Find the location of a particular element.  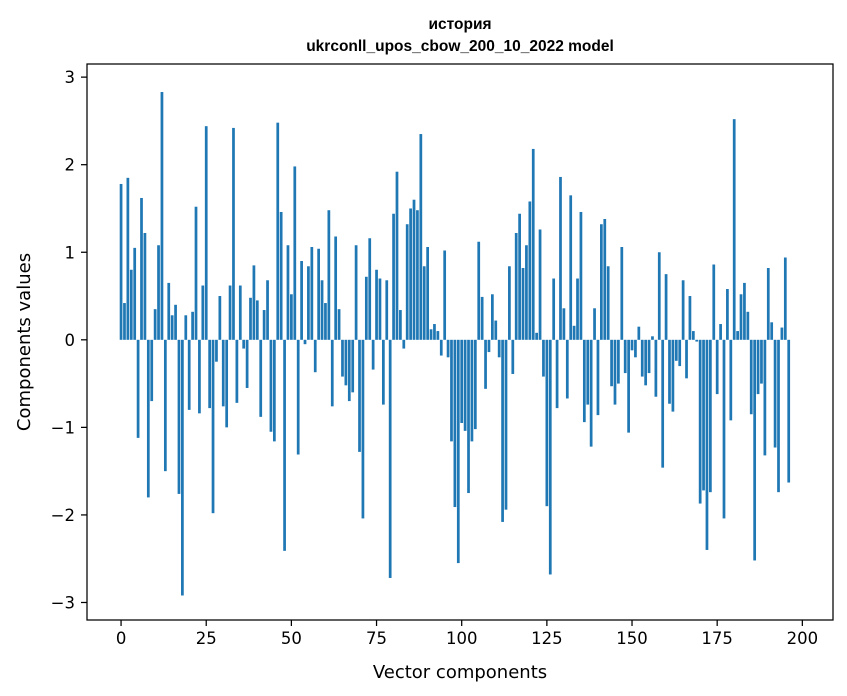

x-tick-label: 150 is located at coordinates (632, 638).